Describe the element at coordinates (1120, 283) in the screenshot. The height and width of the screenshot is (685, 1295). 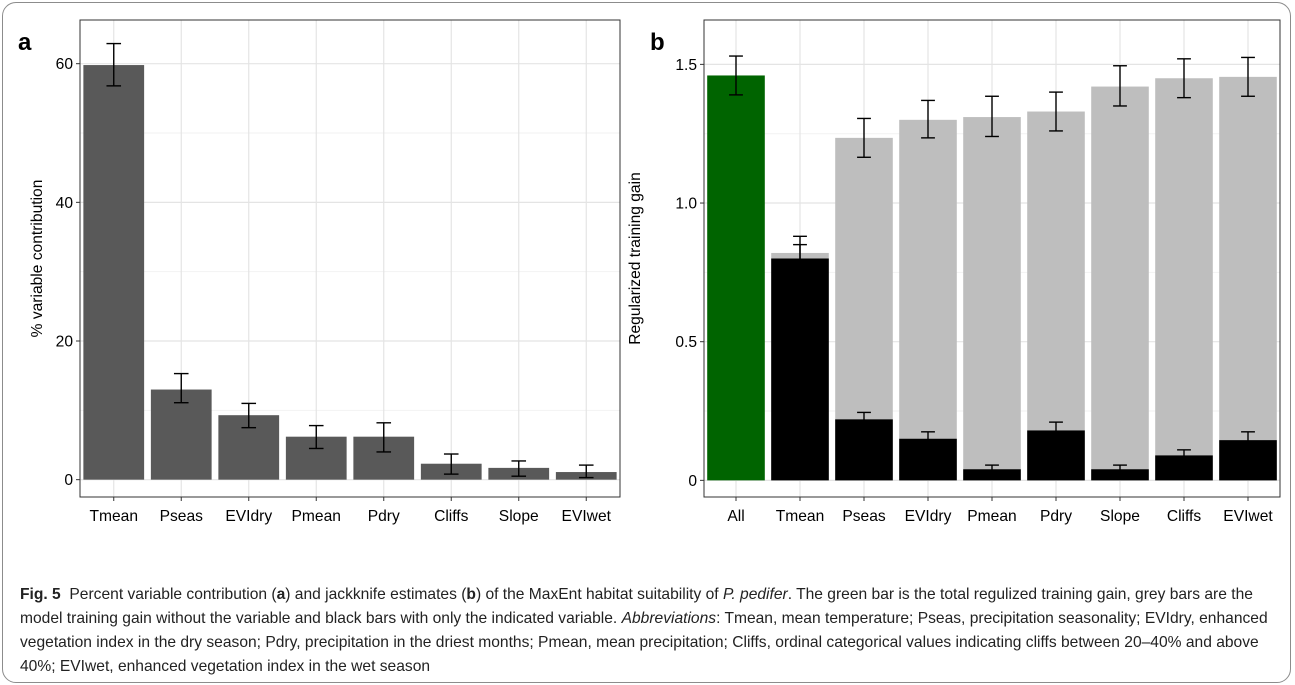
I see `bar-slope-s1` at that location.